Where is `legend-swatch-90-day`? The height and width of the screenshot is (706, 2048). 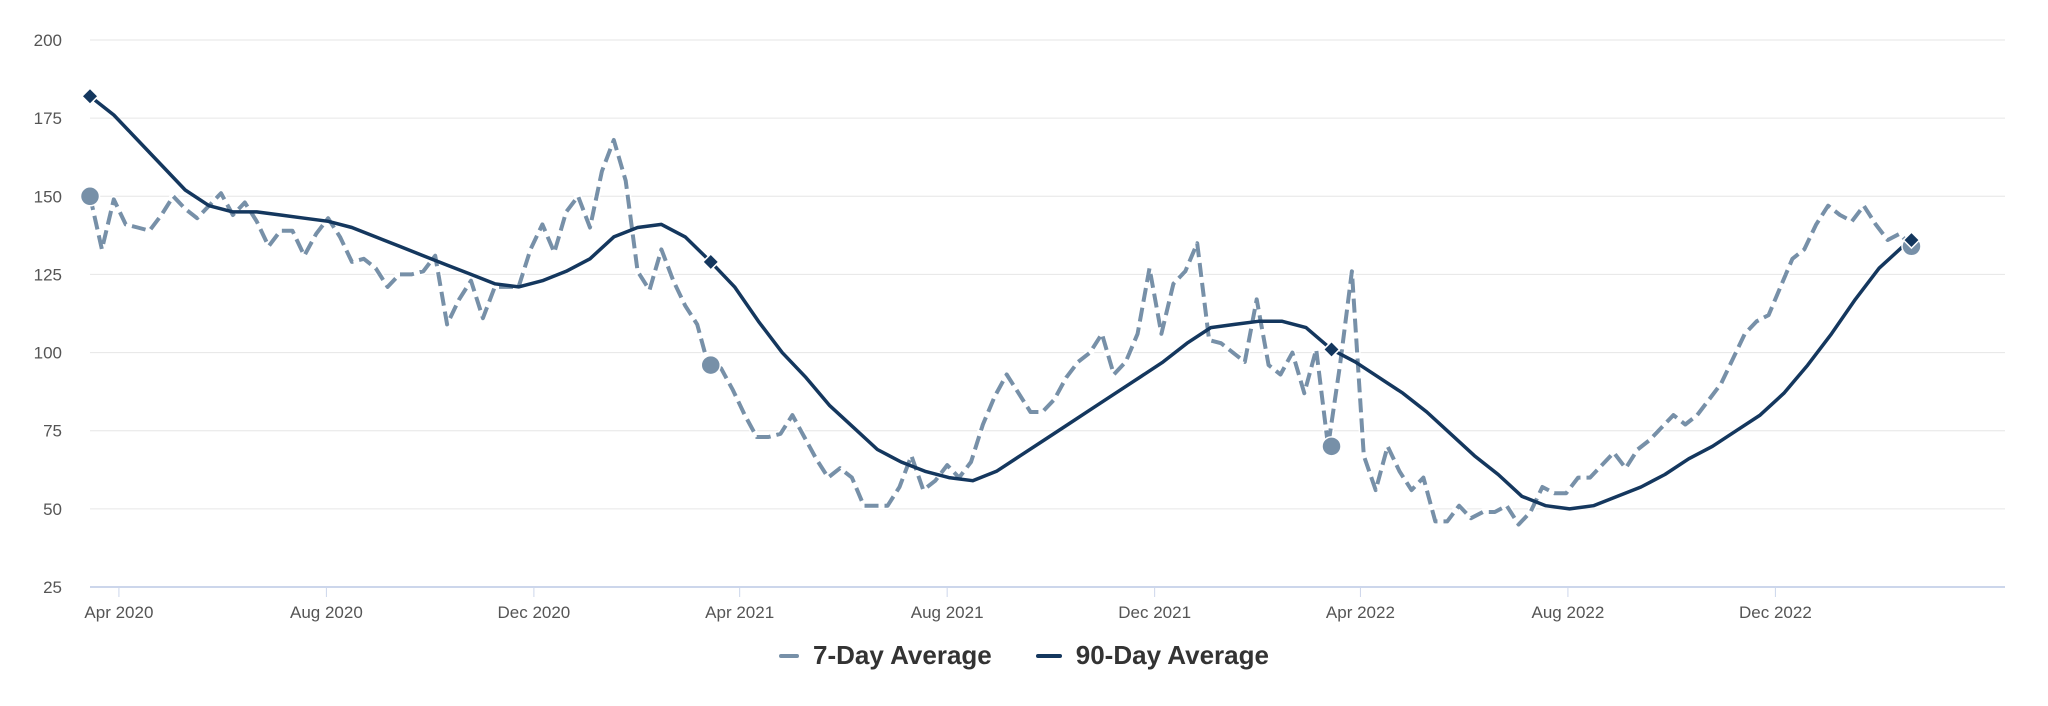
legend-swatch-90-day is located at coordinates (1048, 655).